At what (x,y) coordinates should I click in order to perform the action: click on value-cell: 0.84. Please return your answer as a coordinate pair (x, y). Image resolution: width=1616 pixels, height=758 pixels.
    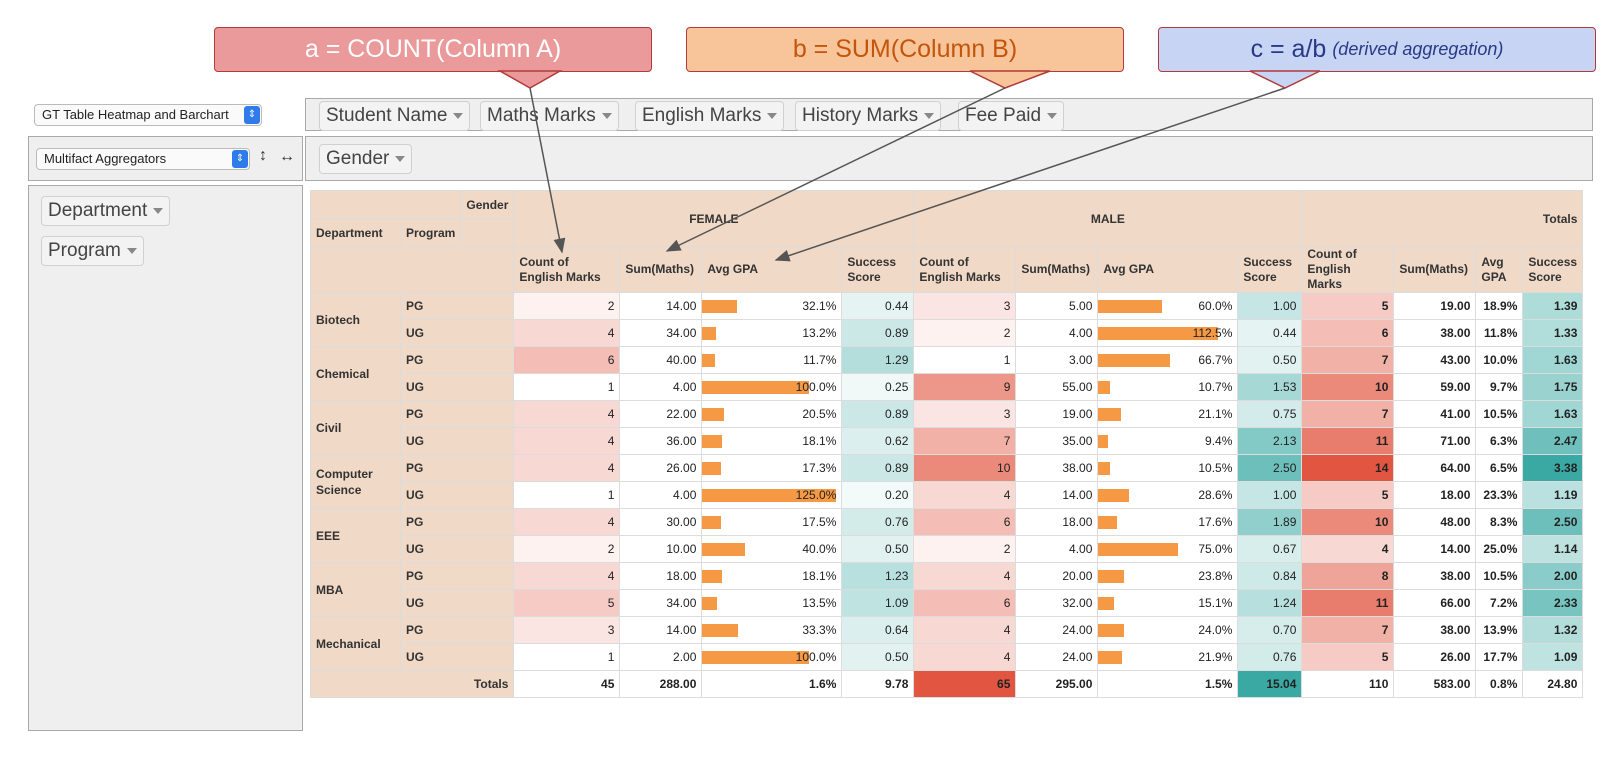
    Looking at the image, I should click on (1270, 576).